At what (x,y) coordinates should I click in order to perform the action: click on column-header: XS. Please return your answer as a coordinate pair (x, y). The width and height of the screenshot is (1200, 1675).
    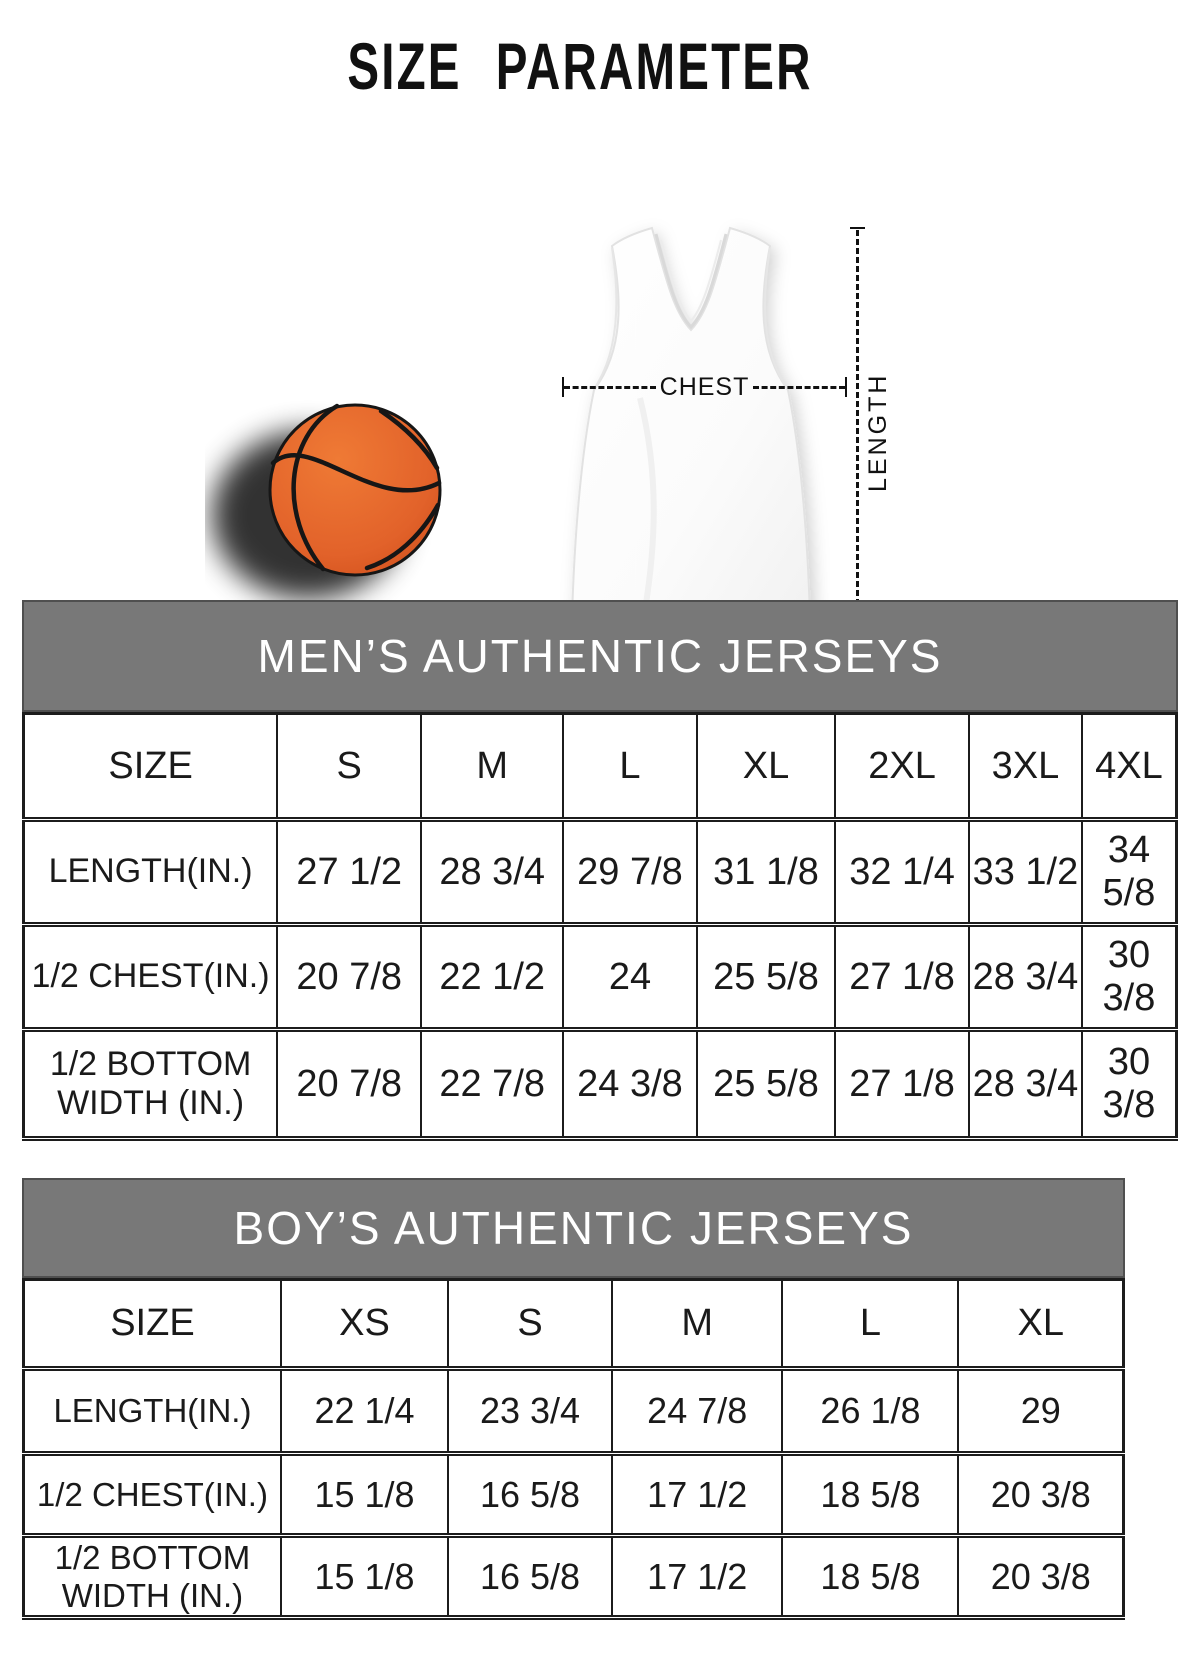
    Looking at the image, I should click on (364, 1324).